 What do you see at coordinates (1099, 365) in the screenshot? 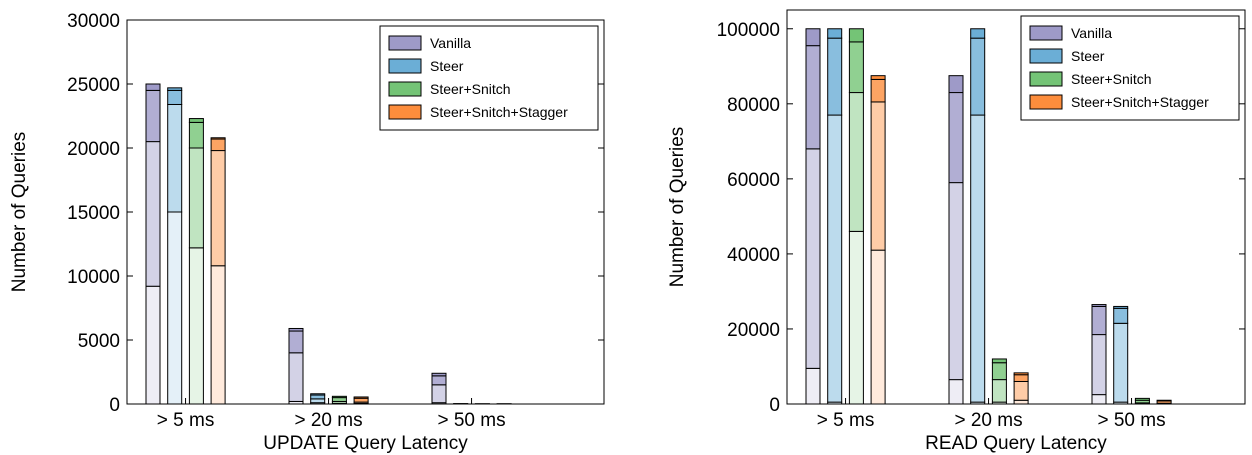
I see `panel2-bar-1-cat3-seg2` at bounding box center [1099, 365].